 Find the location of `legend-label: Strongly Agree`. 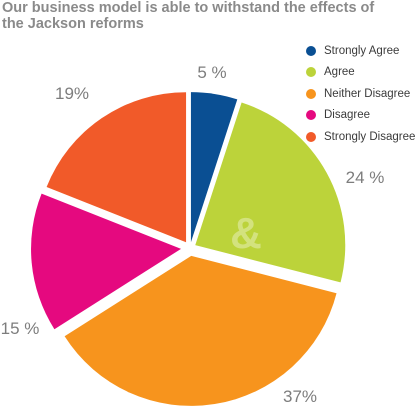

legend-label: Strongly Agree is located at coordinates (362, 50).